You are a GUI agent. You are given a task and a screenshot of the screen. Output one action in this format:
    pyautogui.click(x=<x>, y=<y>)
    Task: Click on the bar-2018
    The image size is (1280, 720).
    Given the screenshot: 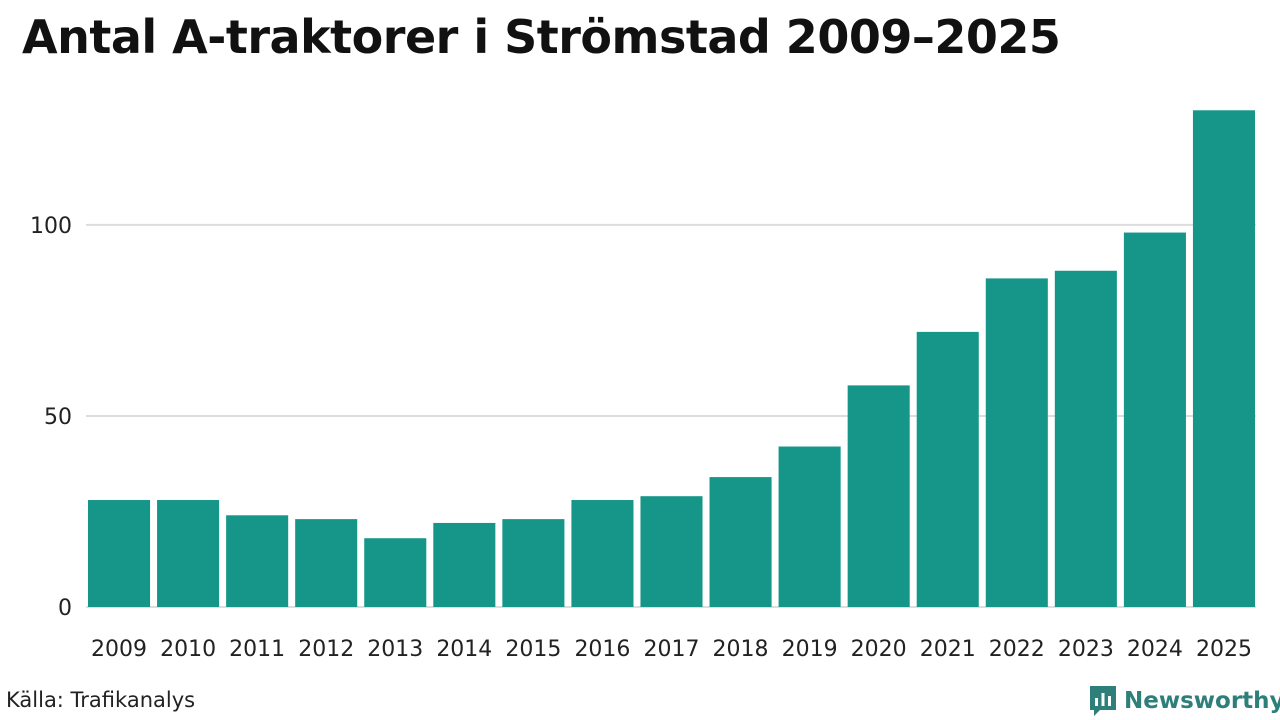 What is the action you would take?
    pyautogui.click(x=740, y=542)
    